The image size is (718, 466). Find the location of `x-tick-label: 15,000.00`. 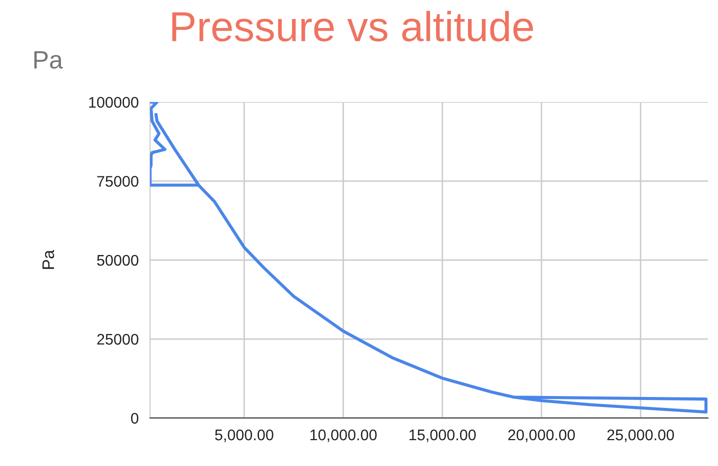

x-tick-label: 15,000.00 is located at coordinates (443, 436).